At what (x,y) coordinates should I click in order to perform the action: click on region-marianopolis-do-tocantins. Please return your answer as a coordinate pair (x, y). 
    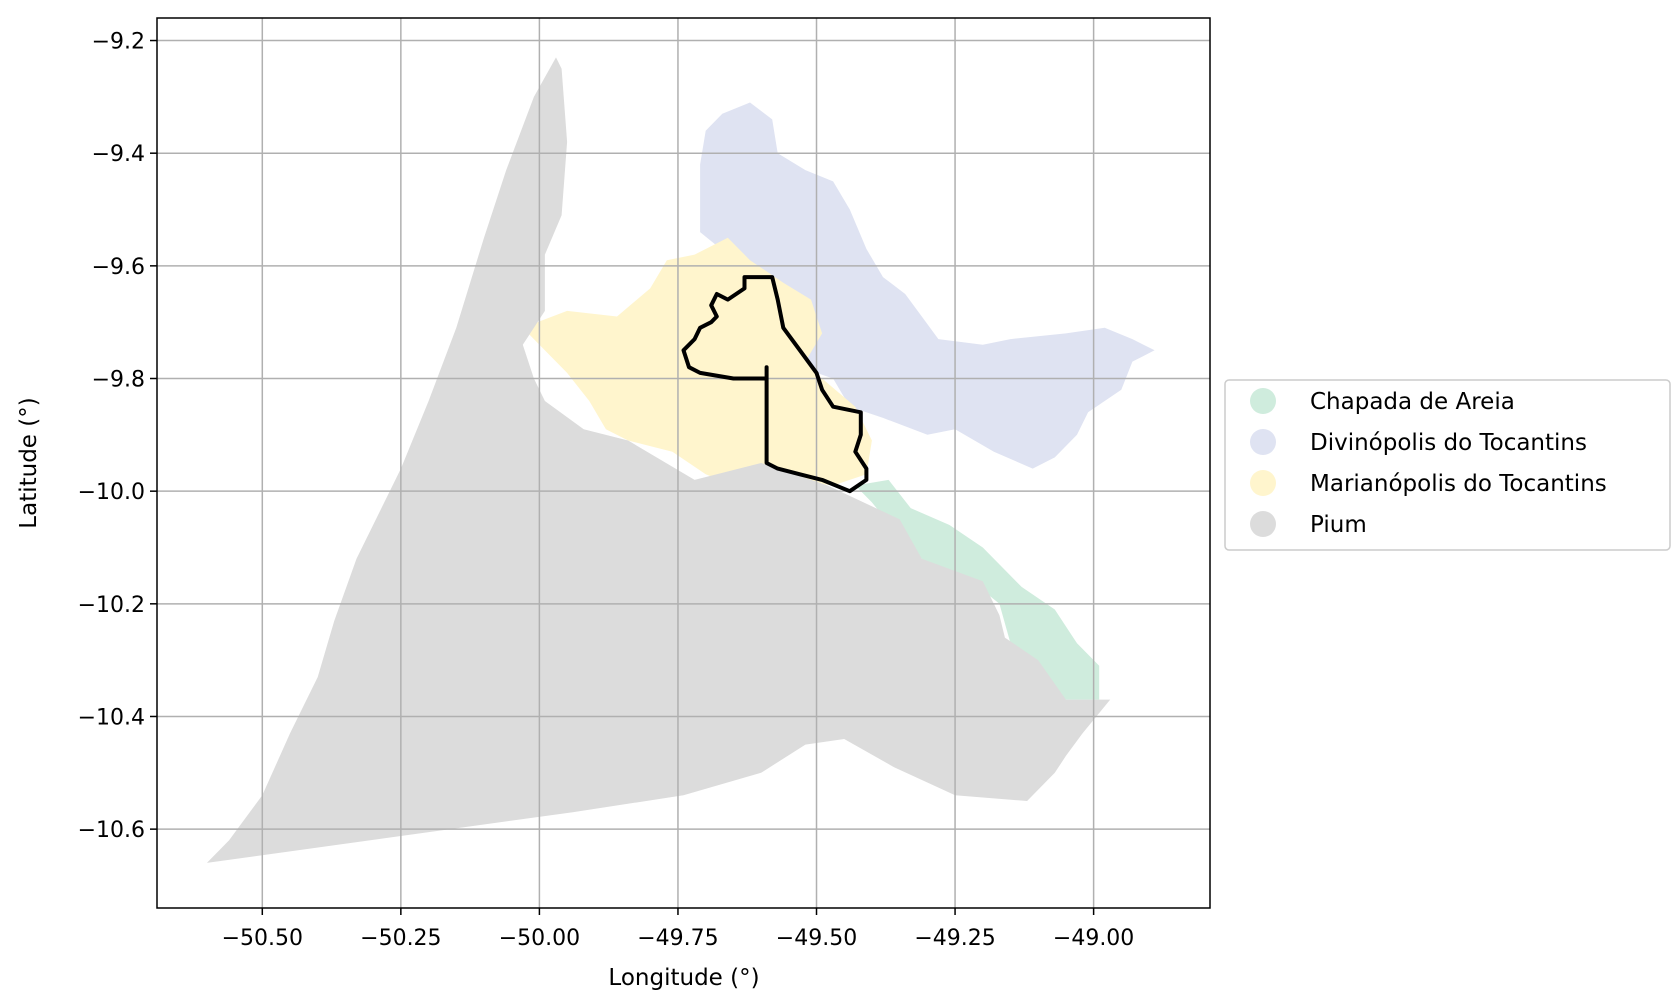
    Looking at the image, I should click on (697, 361).